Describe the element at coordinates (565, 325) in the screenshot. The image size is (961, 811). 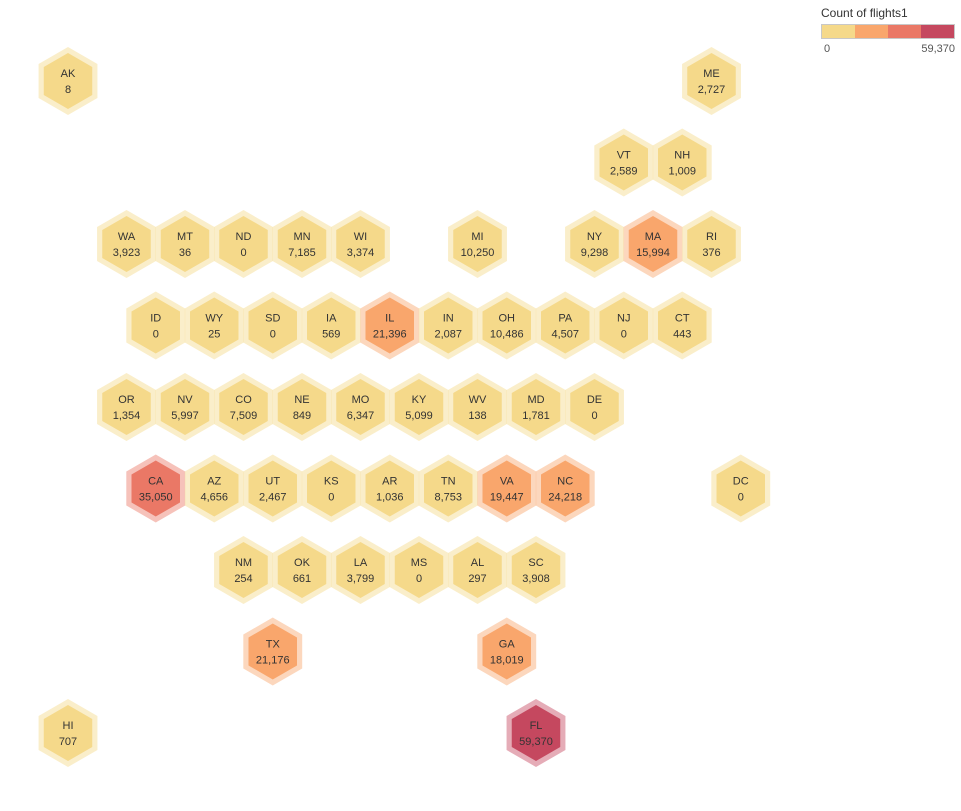
I see `hex-cell-pa: PA 4,507` at that location.